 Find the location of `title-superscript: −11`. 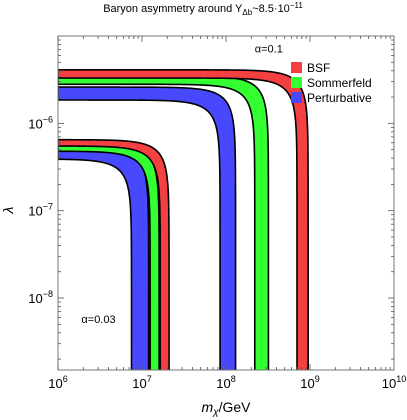

title-superscript: −11 is located at coordinates (297, 5).